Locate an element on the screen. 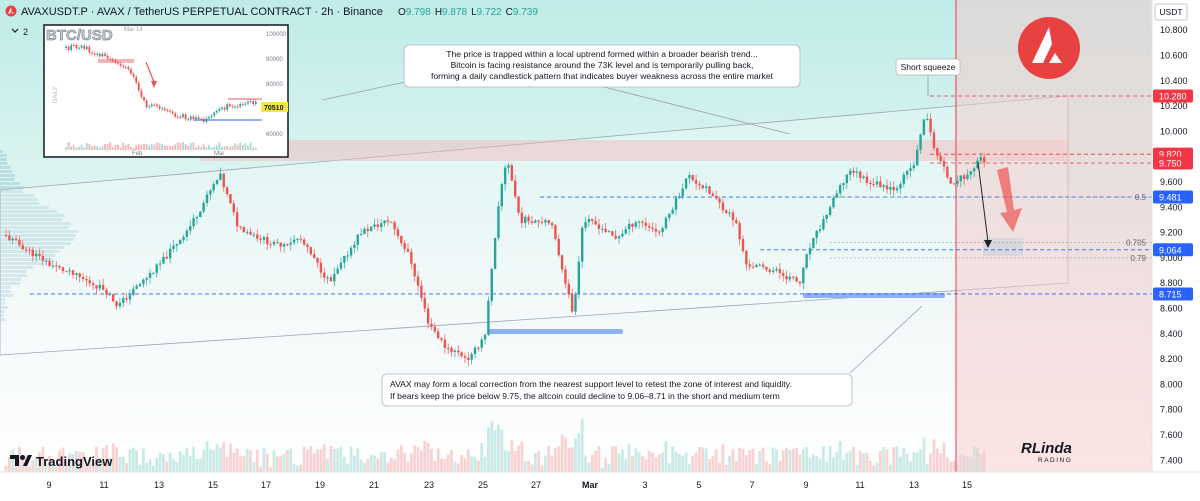  inset-date: Mar 14 is located at coordinates (133, 30).